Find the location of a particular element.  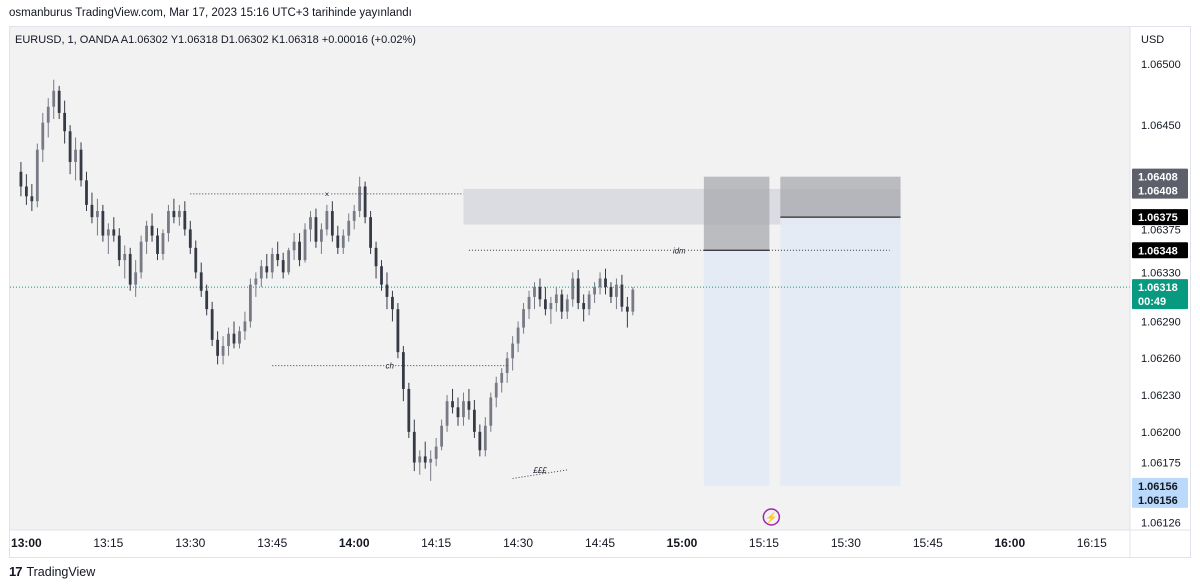

time-tick-label: 13:00 is located at coordinates (26, 543).